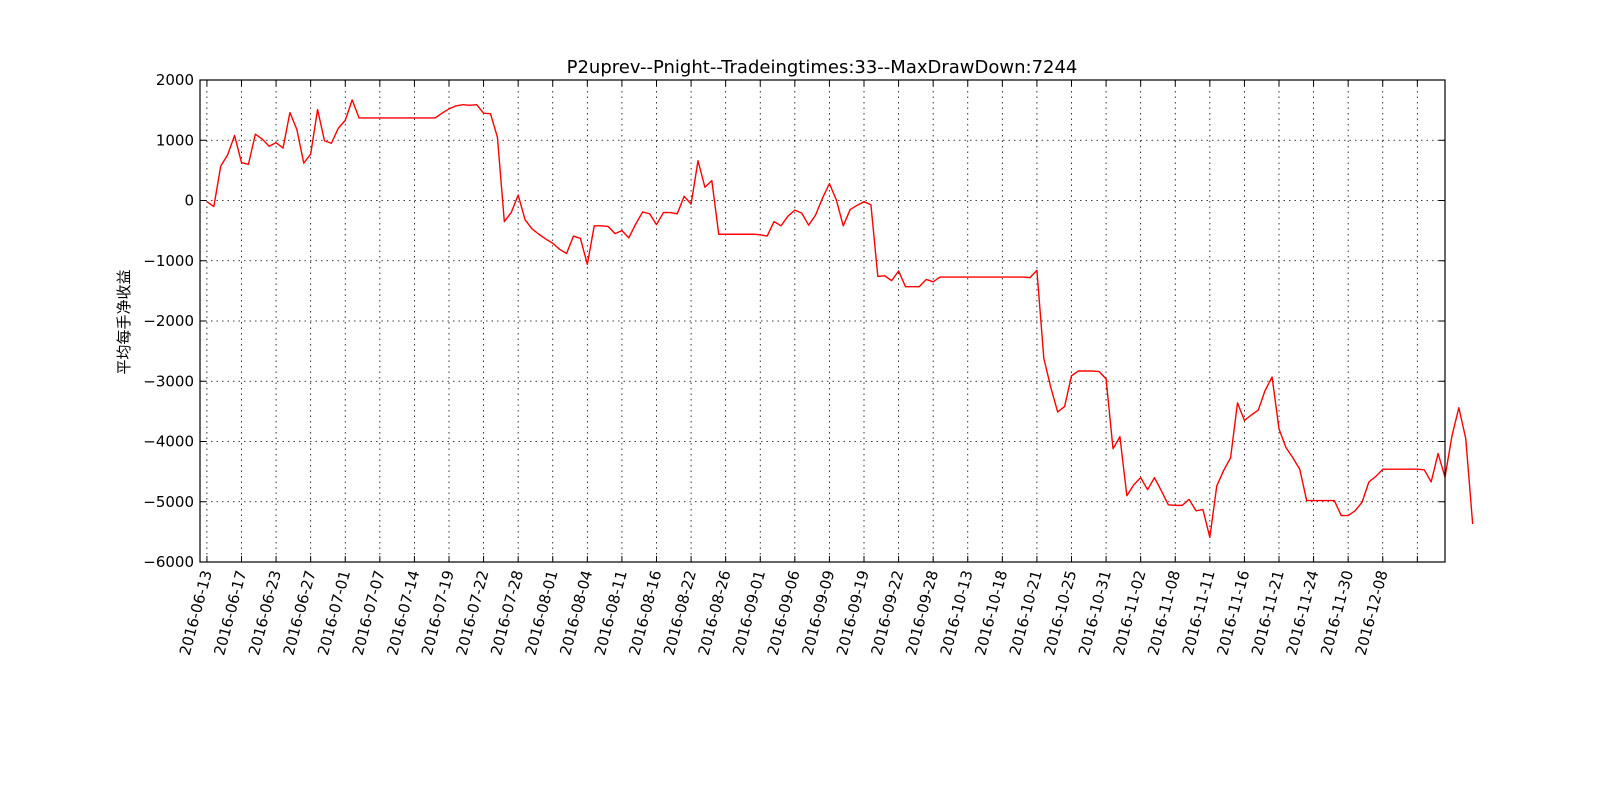 This screenshot has height=800, width=1600. What do you see at coordinates (168, 321) in the screenshot?
I see `y-tick-label: −2000` at bounding box center [168, 321].